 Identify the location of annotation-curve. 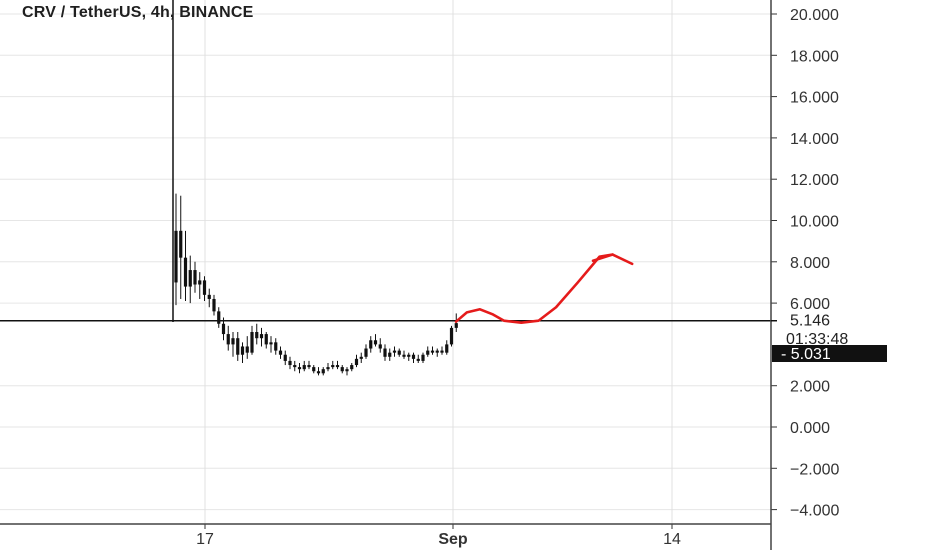
(534, 289).